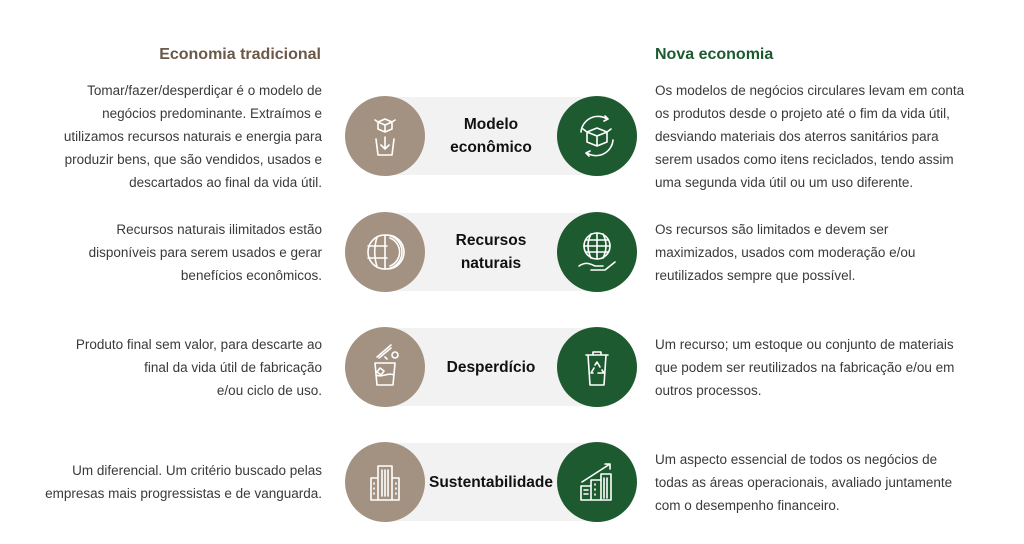 The image size is (1024, 544). I want to click on globe-in-hand-icon, so click(597, 251).